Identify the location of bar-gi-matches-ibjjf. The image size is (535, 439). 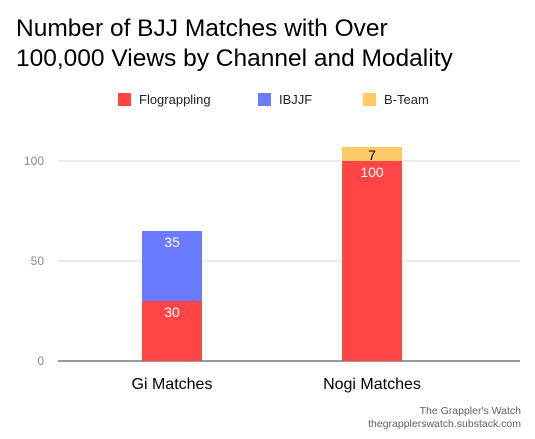
(172, 266).